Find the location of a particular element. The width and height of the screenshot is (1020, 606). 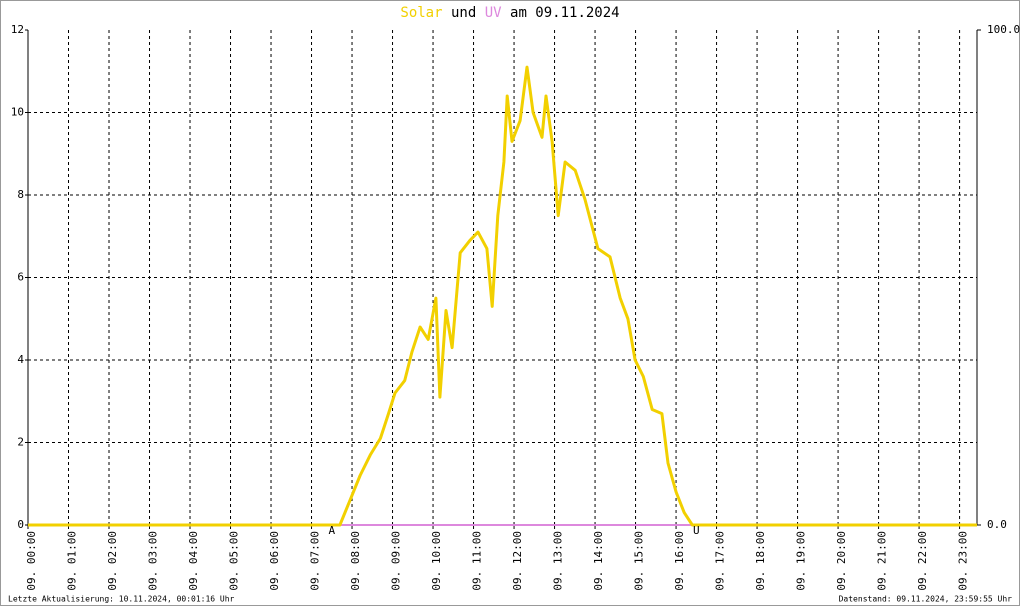

x-tick-label: 09. 04:00 is located at coordinates (193, 561).